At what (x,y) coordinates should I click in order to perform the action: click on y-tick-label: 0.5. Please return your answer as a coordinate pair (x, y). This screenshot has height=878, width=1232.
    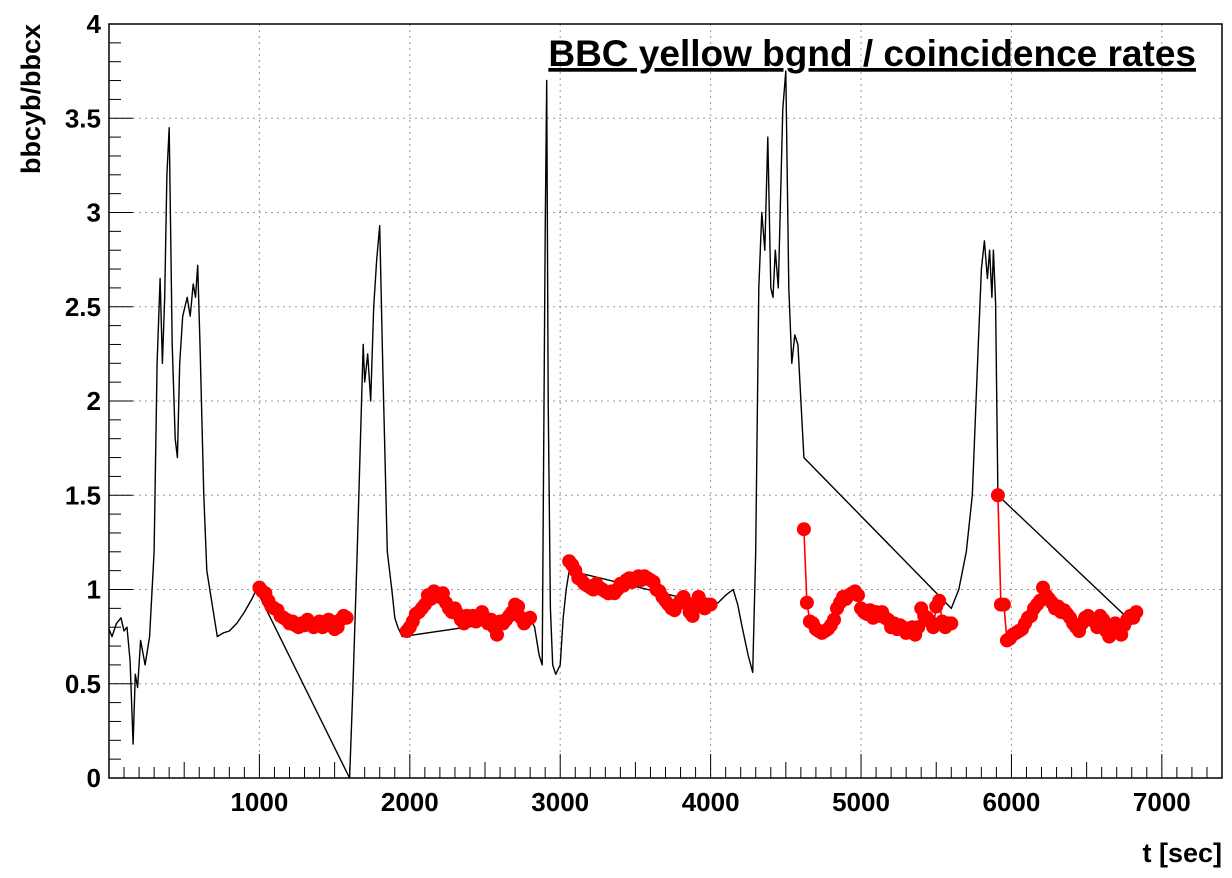
    Looking at the image, I should click on (83, 684).